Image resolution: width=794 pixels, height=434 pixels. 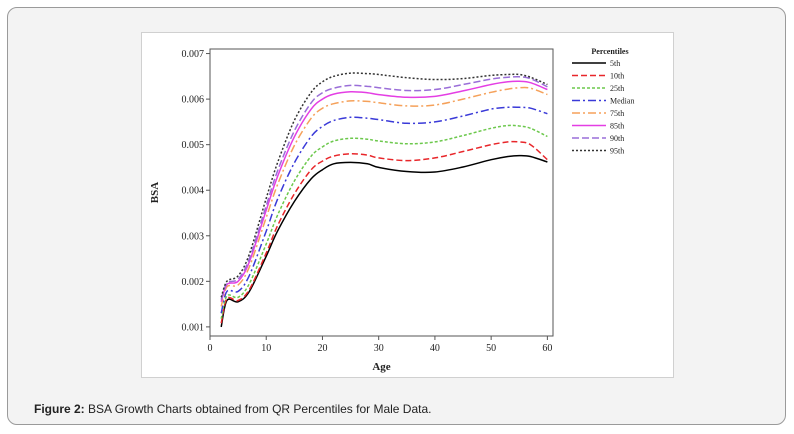 I want to click on x-tick-label: 20, so click(x=322, y=348).